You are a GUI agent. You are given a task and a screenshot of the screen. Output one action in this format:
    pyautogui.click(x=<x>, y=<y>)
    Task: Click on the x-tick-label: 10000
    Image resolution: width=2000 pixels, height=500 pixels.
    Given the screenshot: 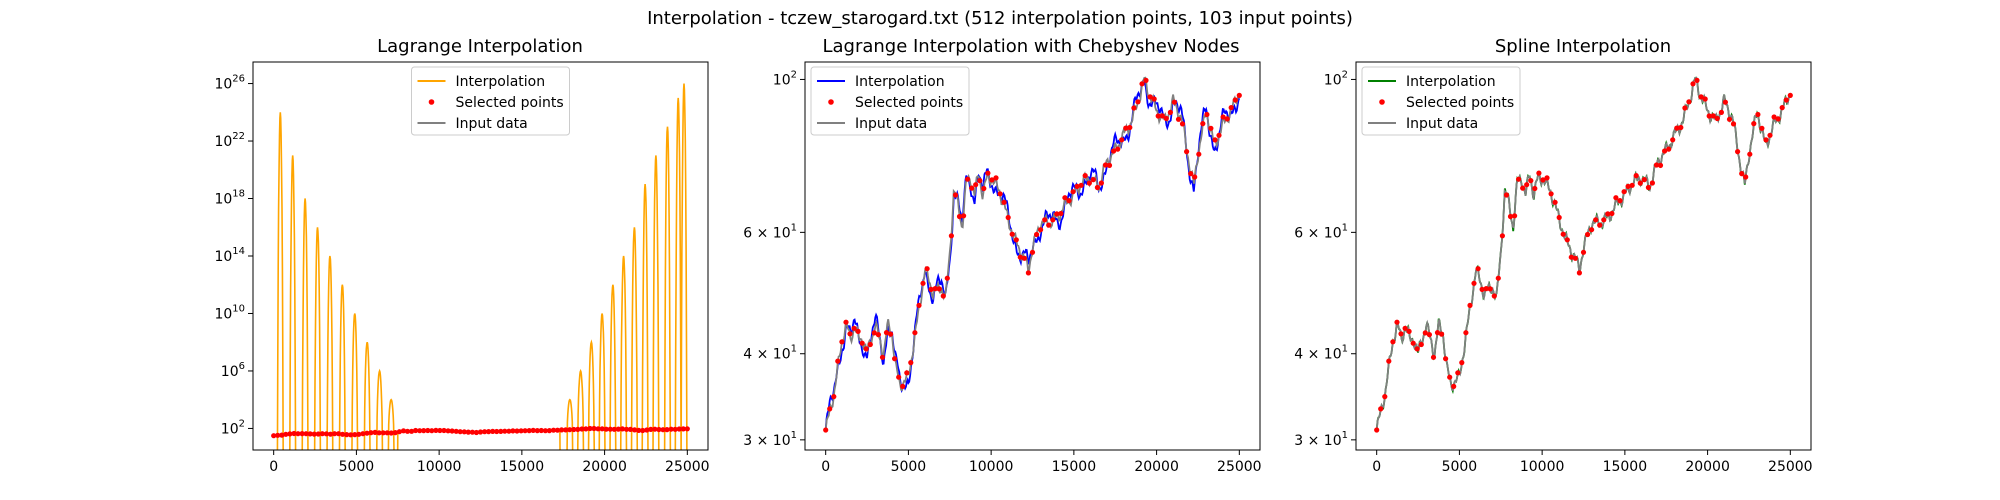 What is the action you would take?
    pyautogui.click(x=1542, y=467)
    